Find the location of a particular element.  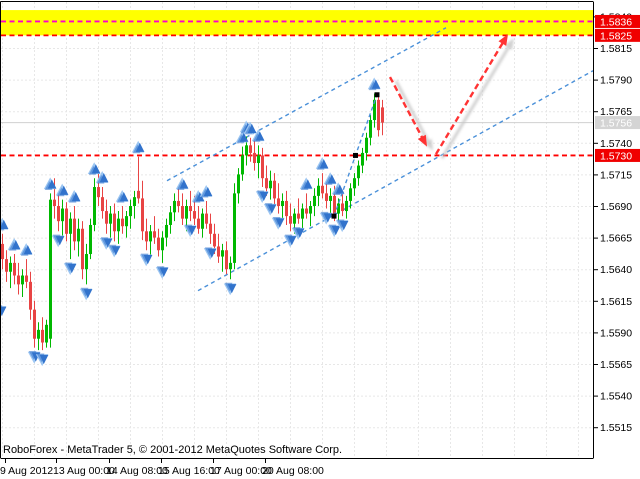

price-level-badge-text: 1.5825 is located at coordinates (616, 36).